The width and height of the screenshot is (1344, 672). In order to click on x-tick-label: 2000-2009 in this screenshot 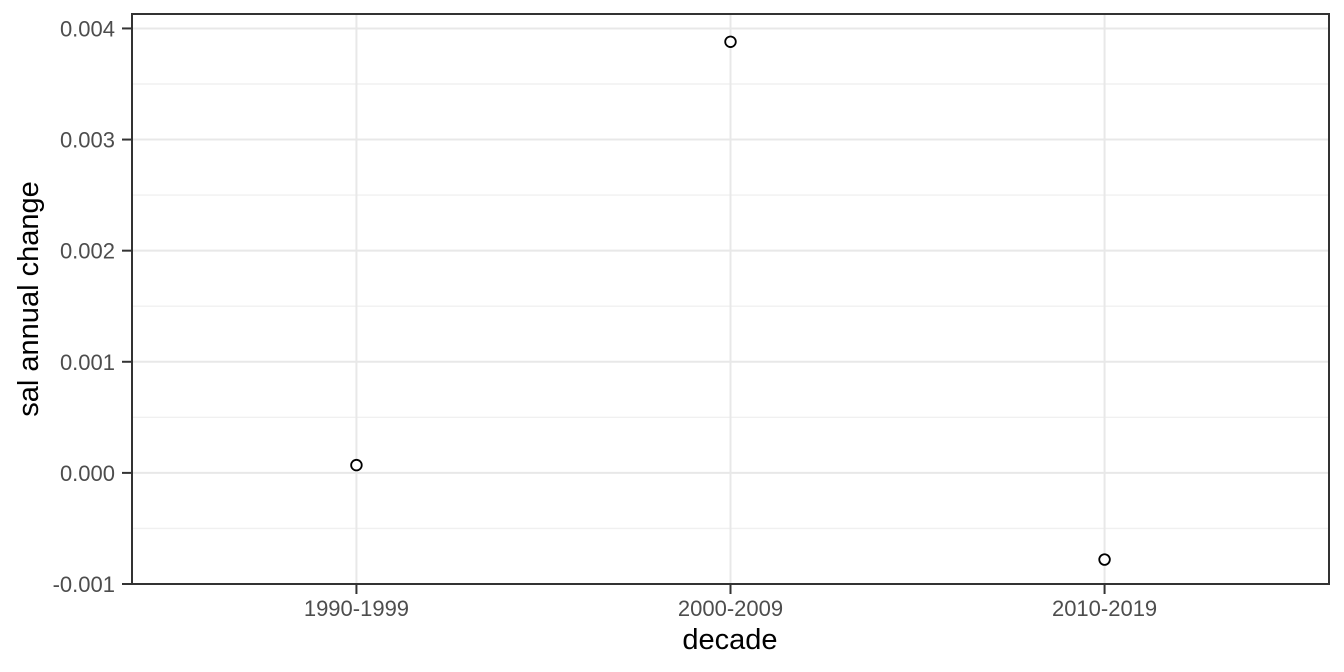, I will do `click(730, 608)`.